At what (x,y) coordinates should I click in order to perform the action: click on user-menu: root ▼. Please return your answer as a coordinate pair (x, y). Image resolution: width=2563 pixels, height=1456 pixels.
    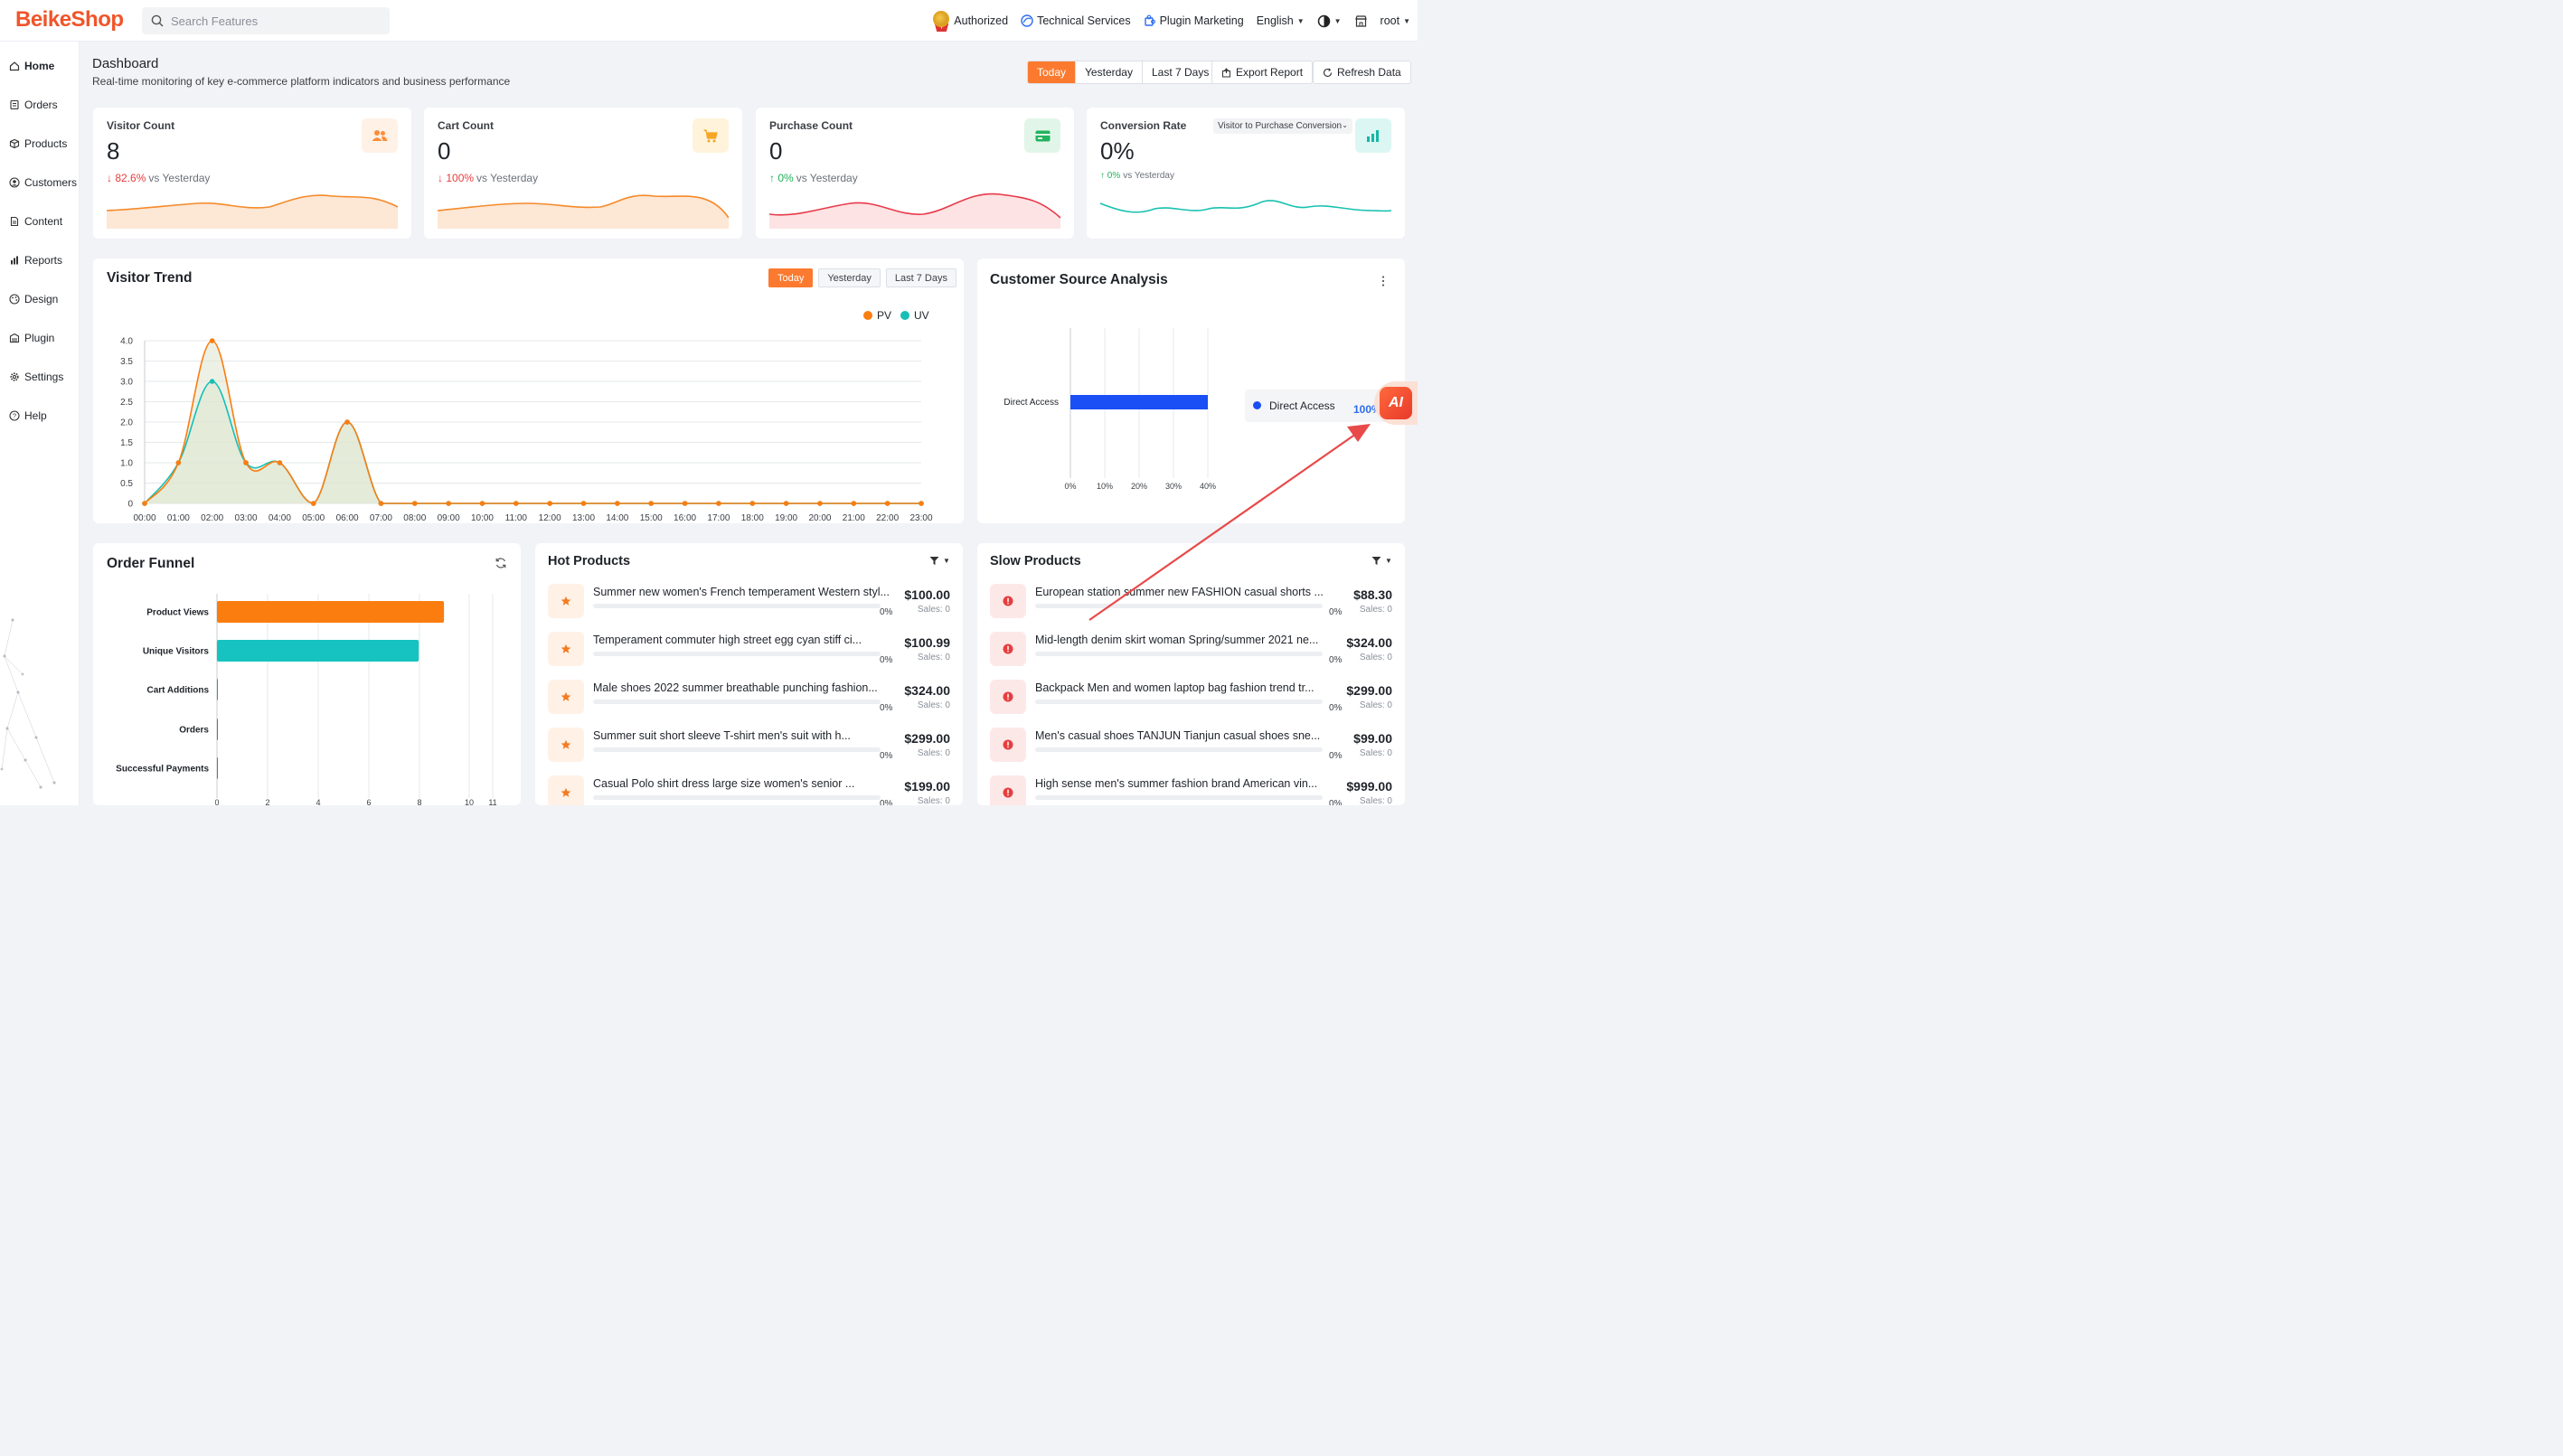
    Looking at the image, I should click on (1395, 20).